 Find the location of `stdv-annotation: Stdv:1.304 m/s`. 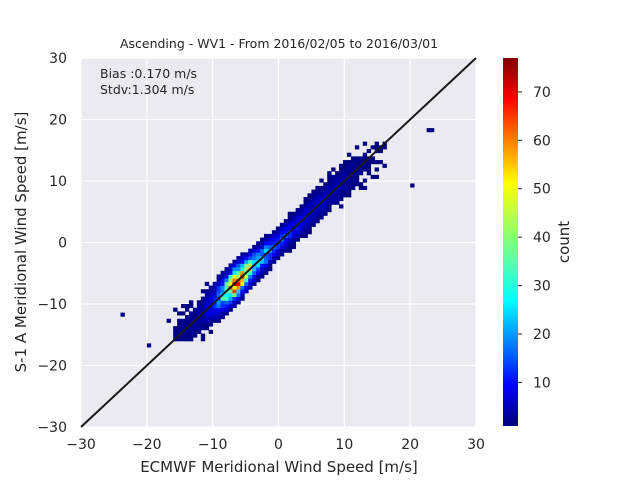

stdv-annotation: Stdv:1.304 m/s is located at coordinates (147, 89).